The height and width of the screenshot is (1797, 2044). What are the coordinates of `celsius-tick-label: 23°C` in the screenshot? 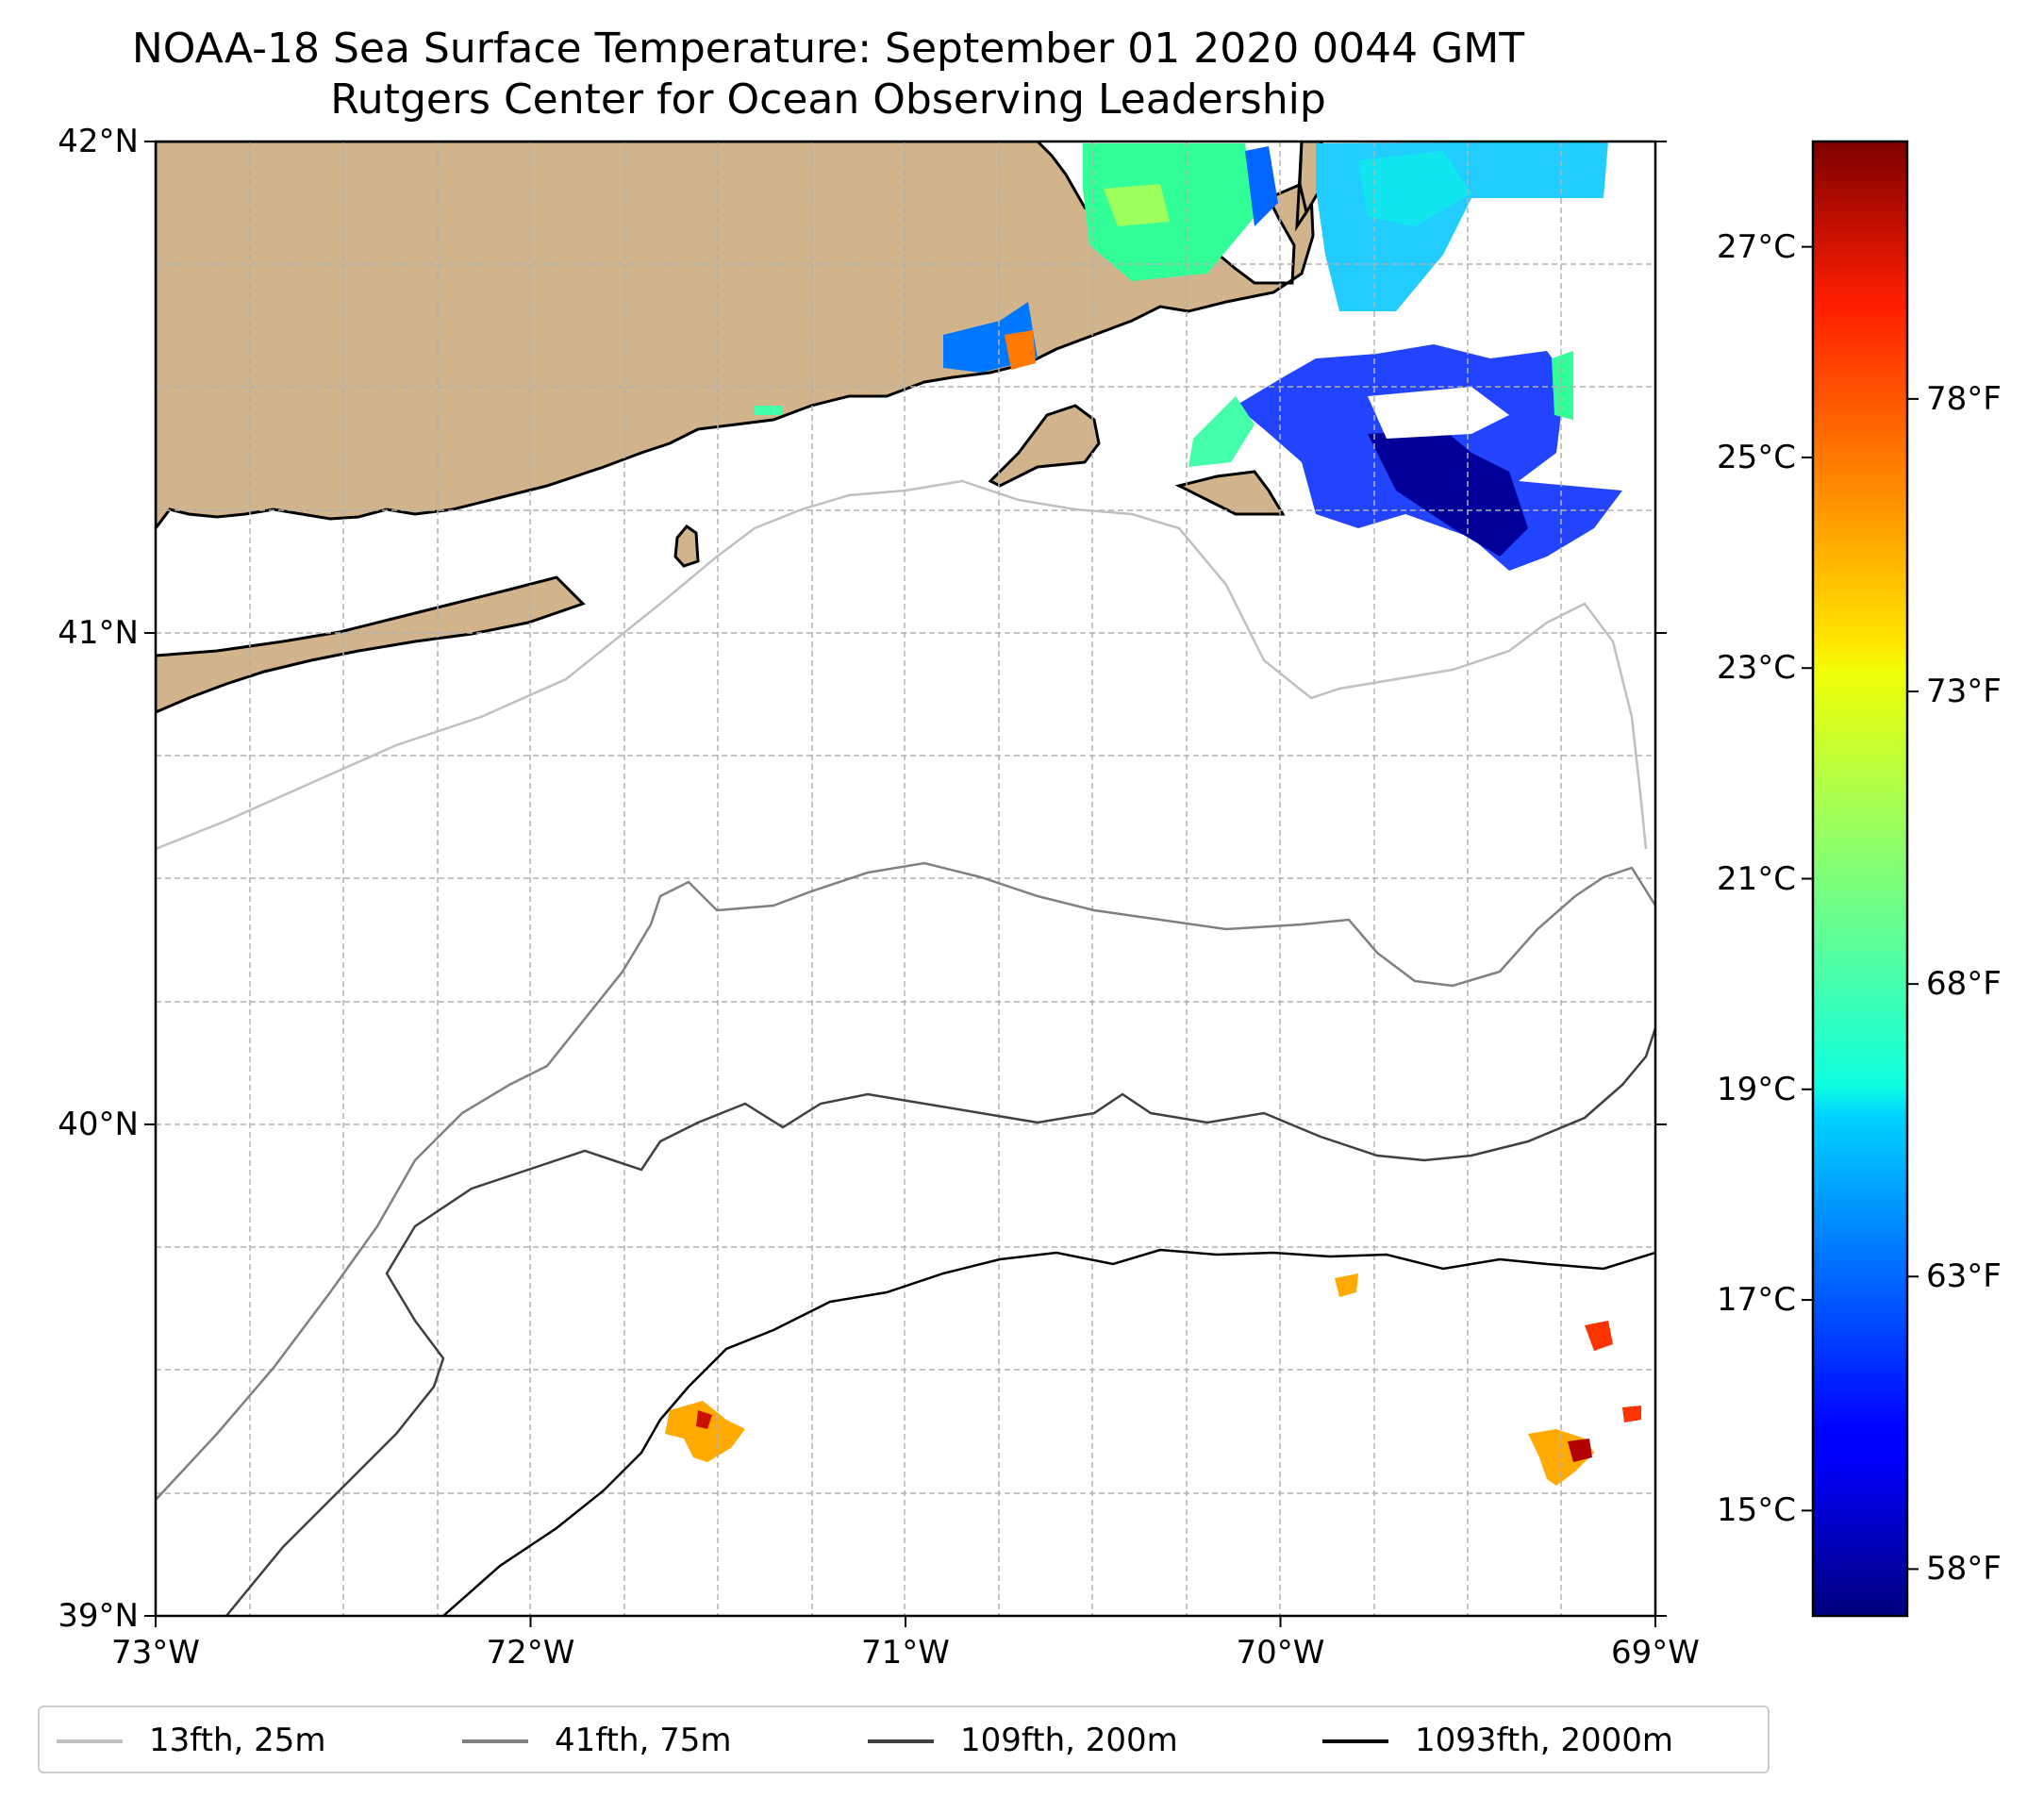 It's located at (1756, 668).